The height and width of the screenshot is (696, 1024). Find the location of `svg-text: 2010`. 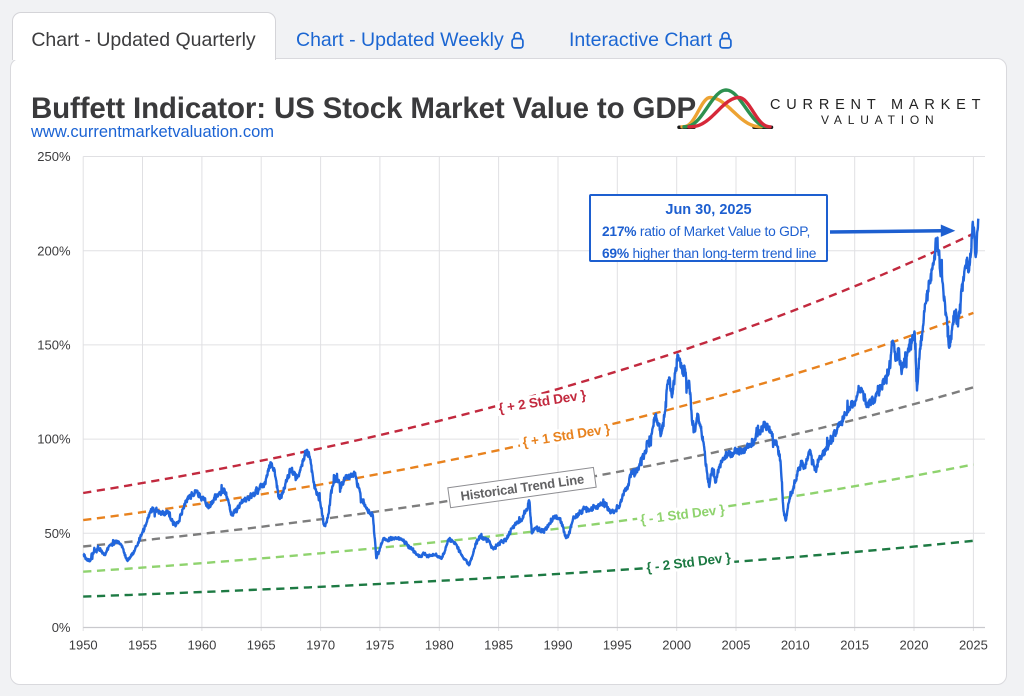

svg-text: 2010 is located at coordinates (795, 645).